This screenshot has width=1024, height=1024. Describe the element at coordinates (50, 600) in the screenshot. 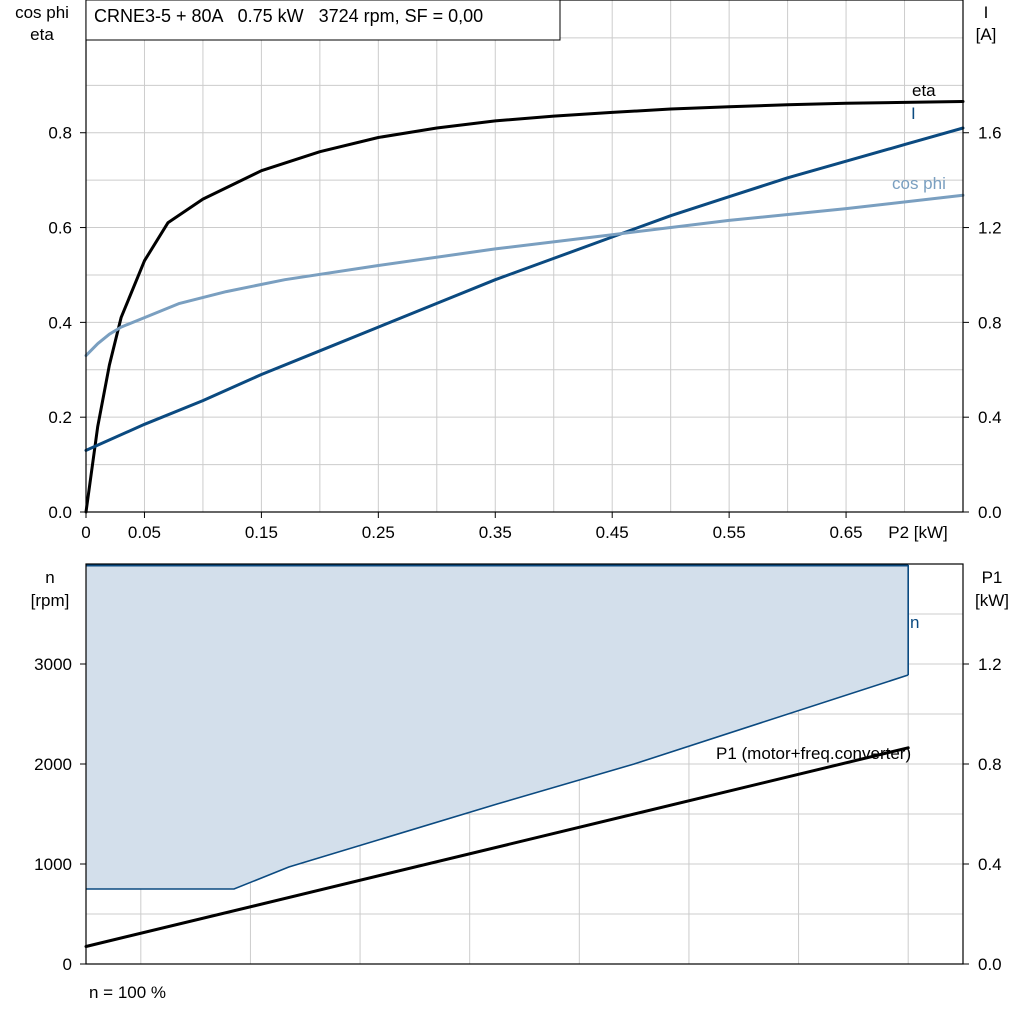

I see `bottom-left-axis-label-rpm: [rpm]` at that location.